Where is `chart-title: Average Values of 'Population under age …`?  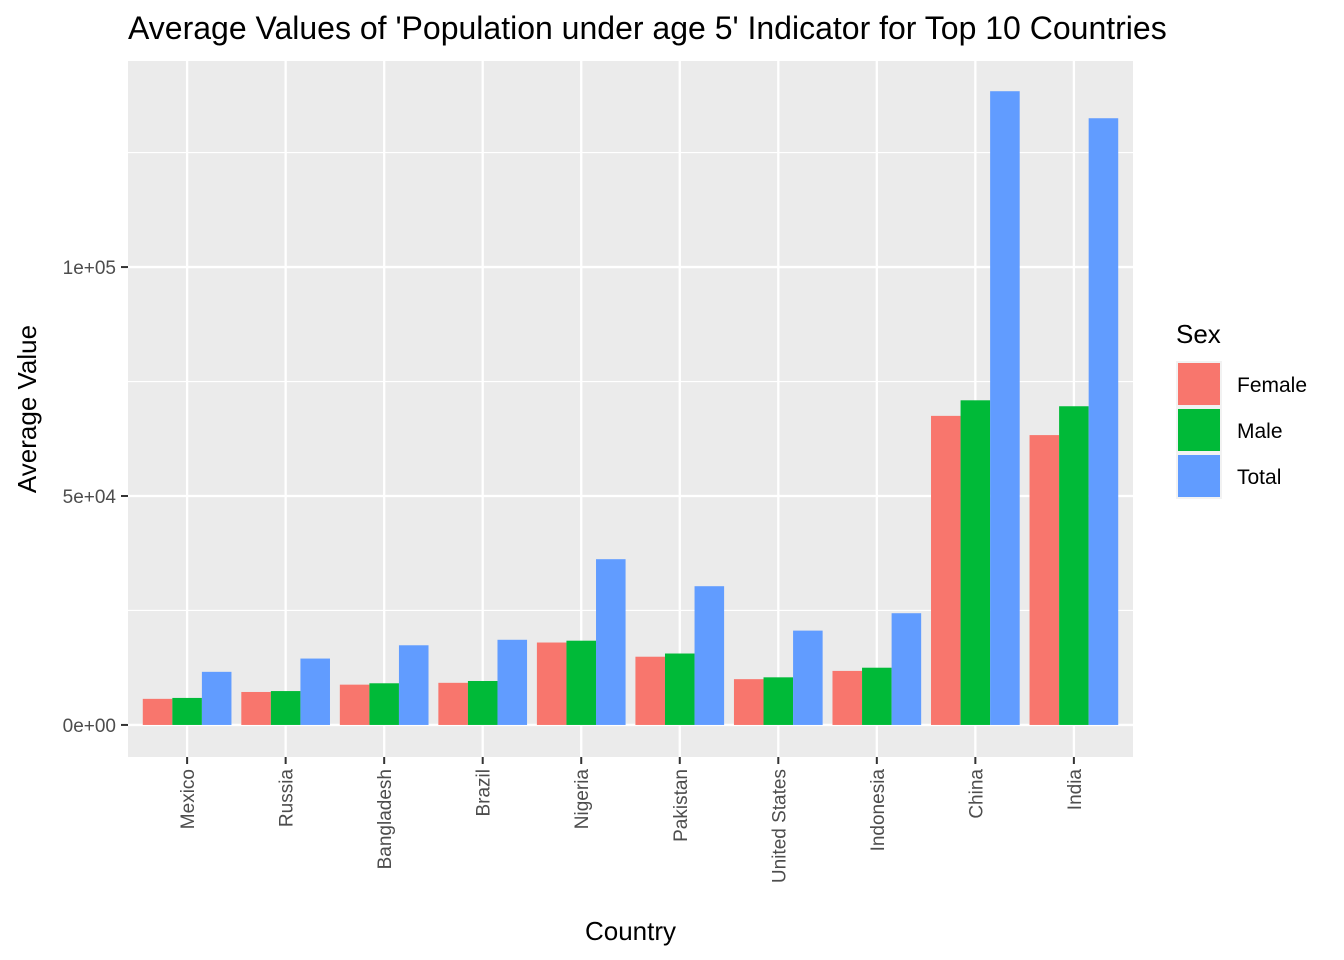 chart-title: Average Values of 'Population under age … is located at coordinates (647, 28).